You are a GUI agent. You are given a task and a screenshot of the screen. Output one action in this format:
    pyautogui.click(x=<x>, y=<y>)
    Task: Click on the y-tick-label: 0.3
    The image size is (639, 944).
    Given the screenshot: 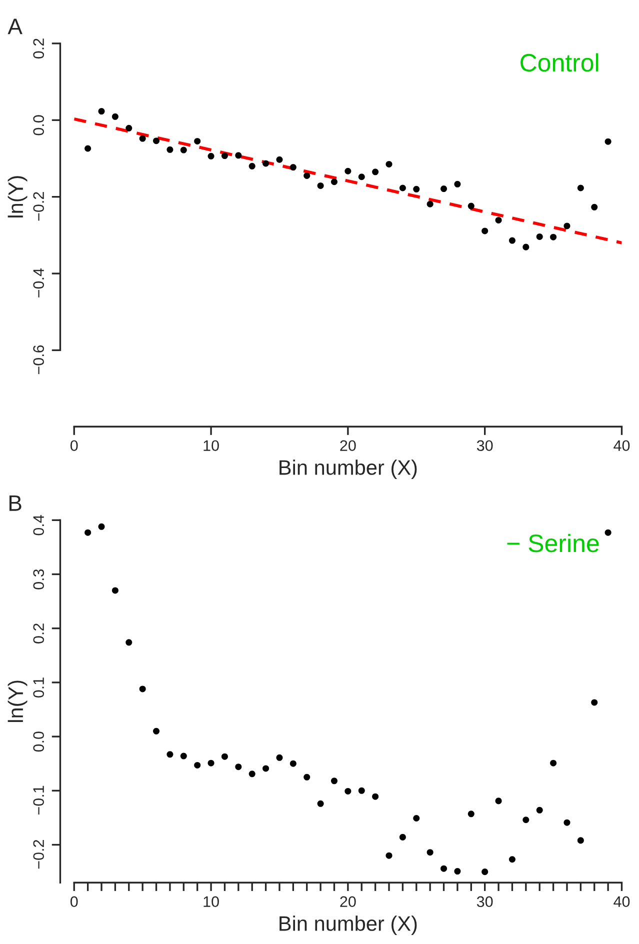 What is the action you would take?
    pyautogui.click(x=38, y=579)
    